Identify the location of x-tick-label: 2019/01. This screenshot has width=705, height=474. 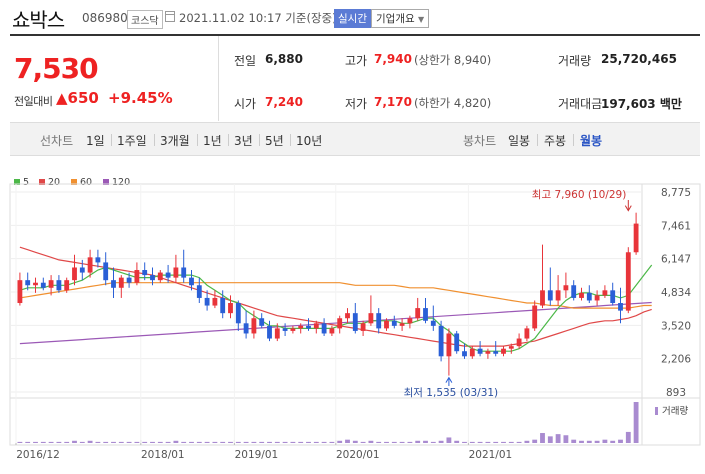
(257, 455).